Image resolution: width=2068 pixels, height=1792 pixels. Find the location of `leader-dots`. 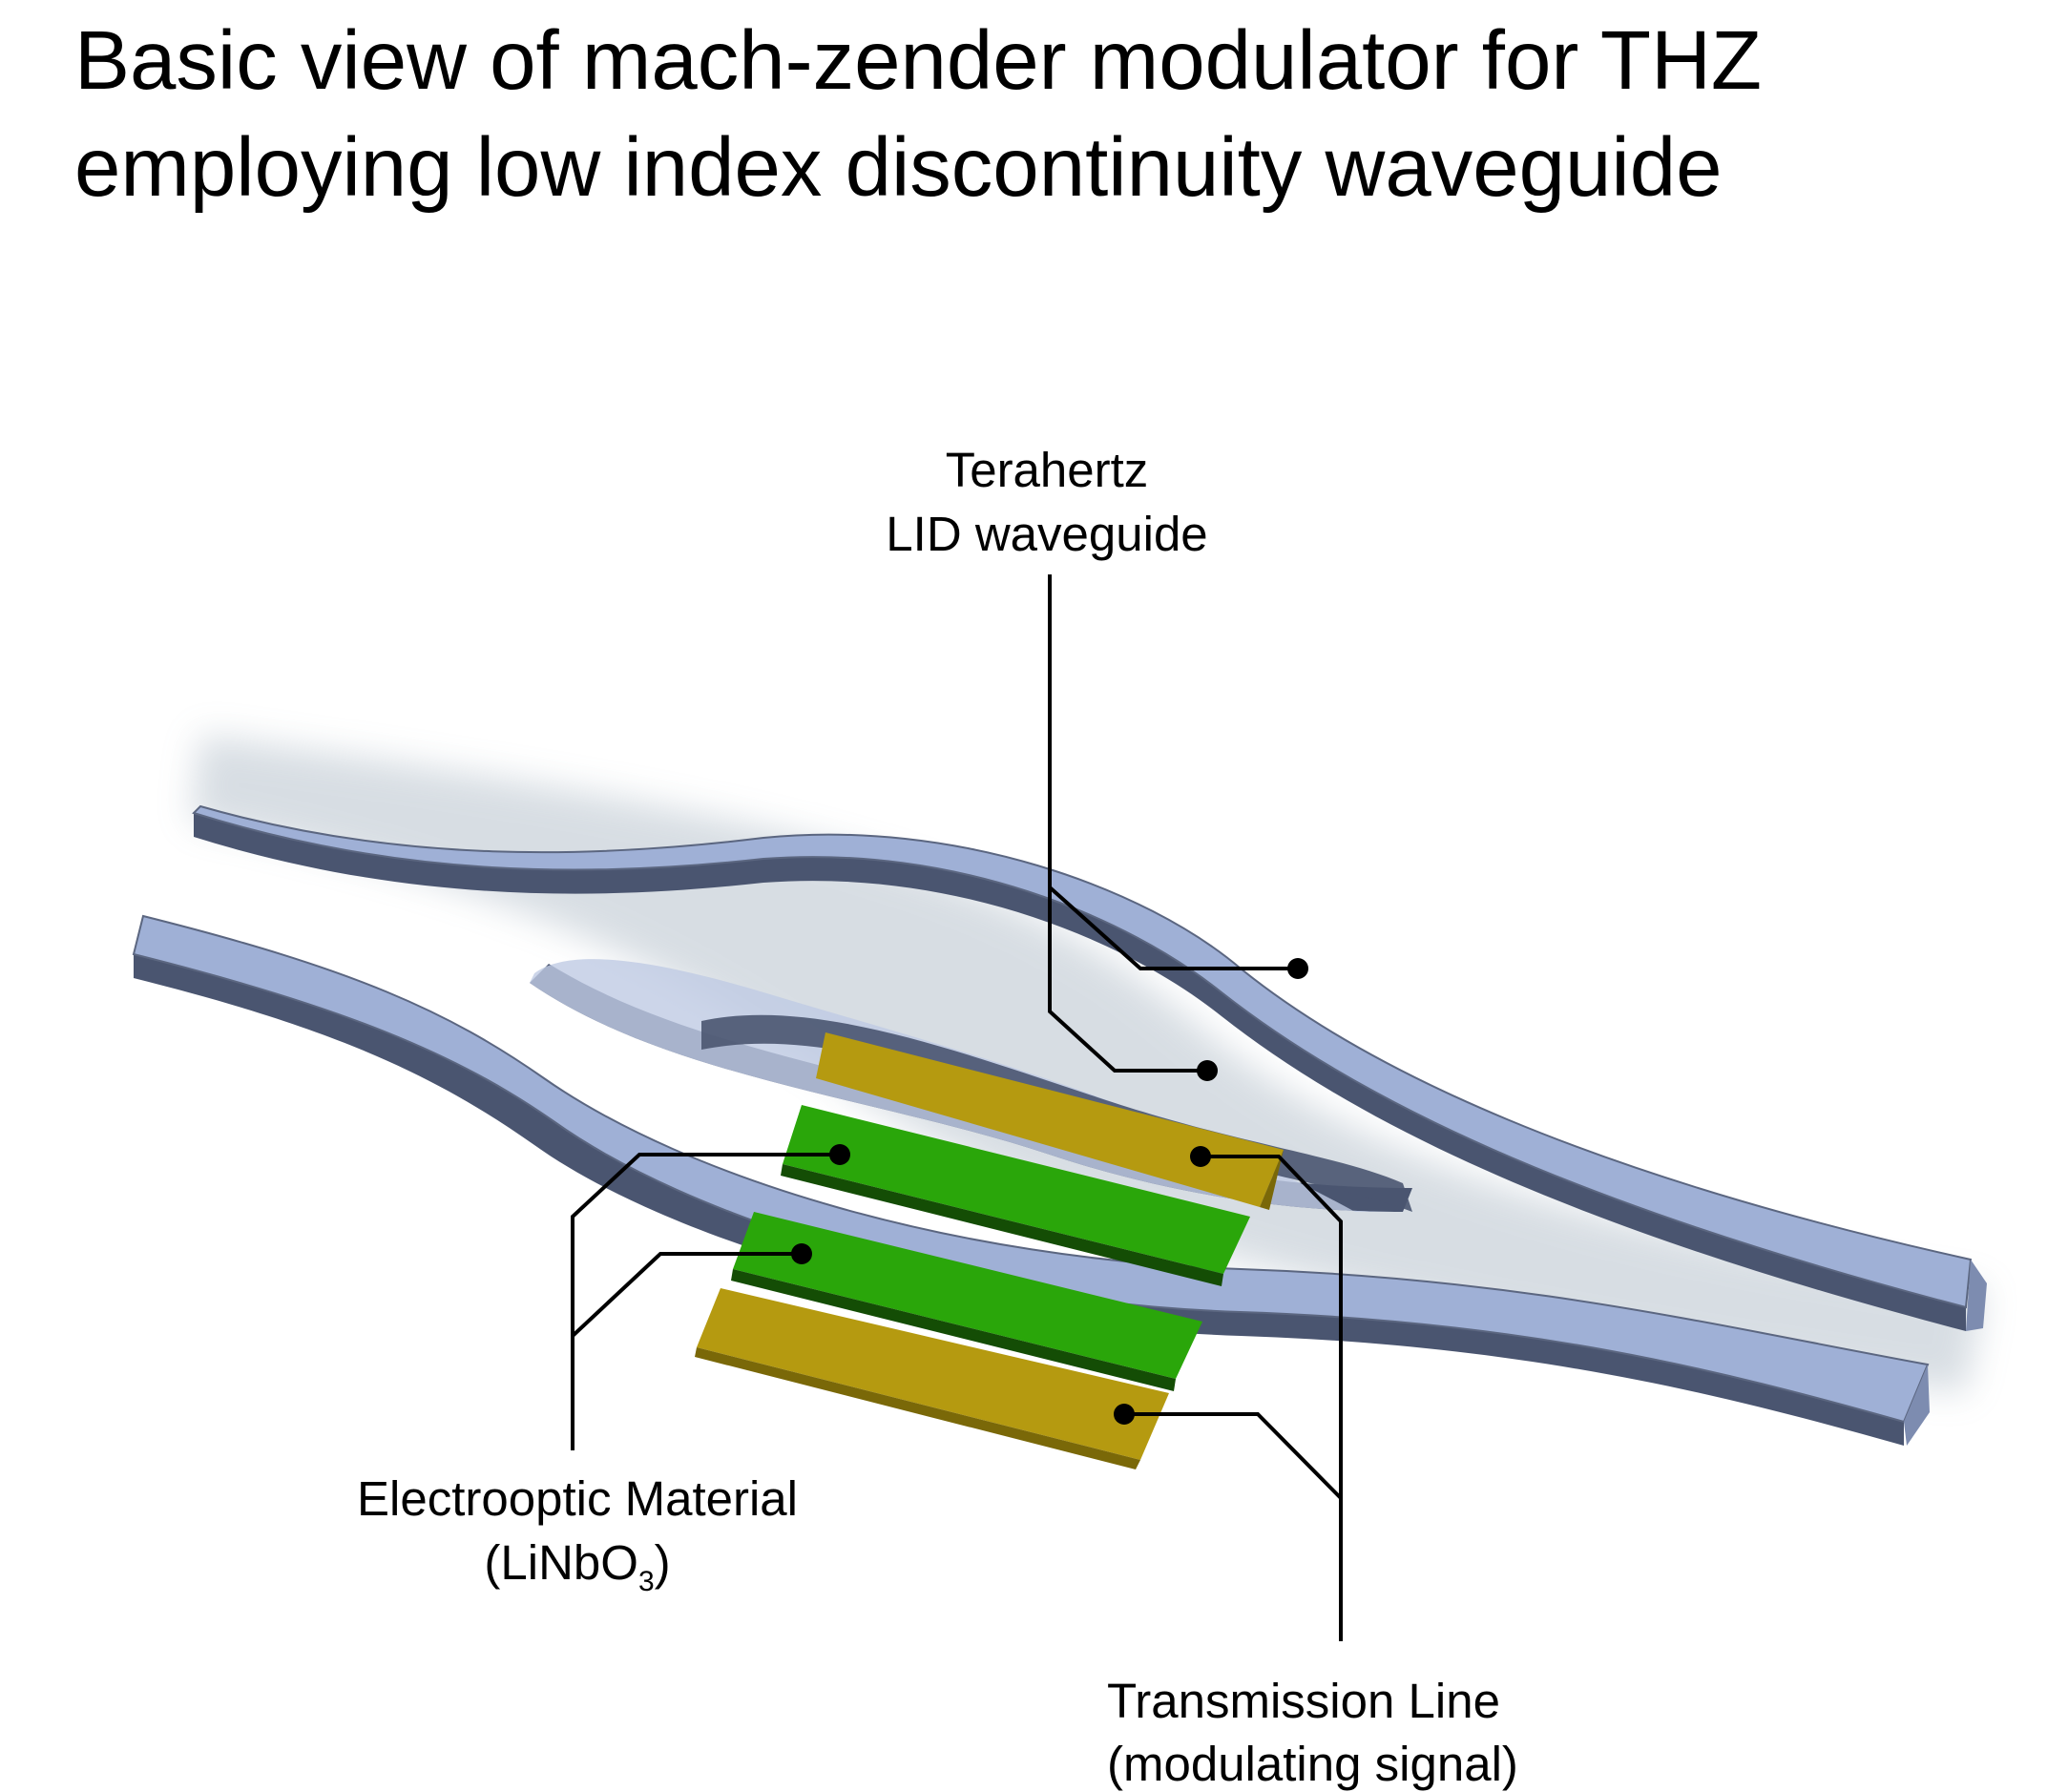

leader-dots is located at coordinates (1049, 1191).